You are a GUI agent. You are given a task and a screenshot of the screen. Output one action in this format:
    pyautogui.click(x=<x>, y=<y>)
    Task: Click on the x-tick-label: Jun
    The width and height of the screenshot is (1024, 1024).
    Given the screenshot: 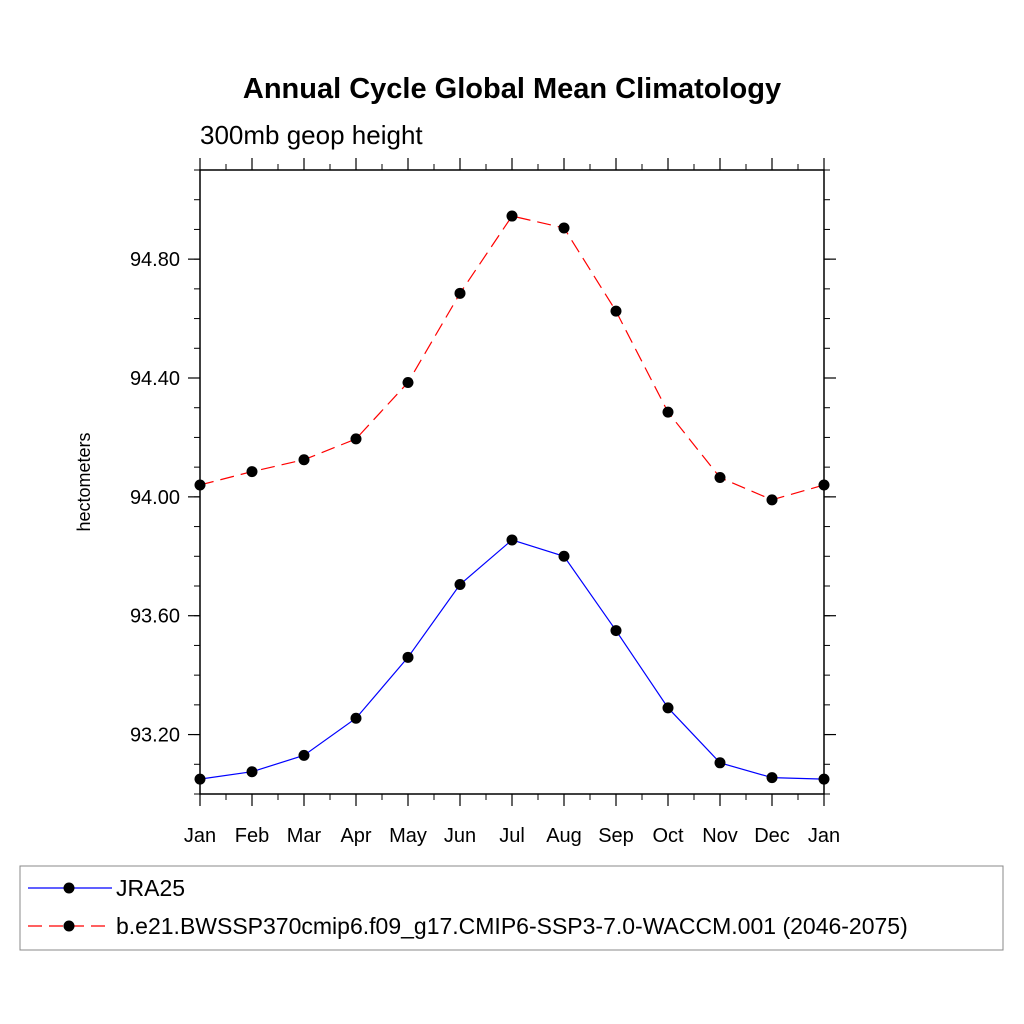 What is the action you would take?
    pyautogui.click(x=460, y=836)
    